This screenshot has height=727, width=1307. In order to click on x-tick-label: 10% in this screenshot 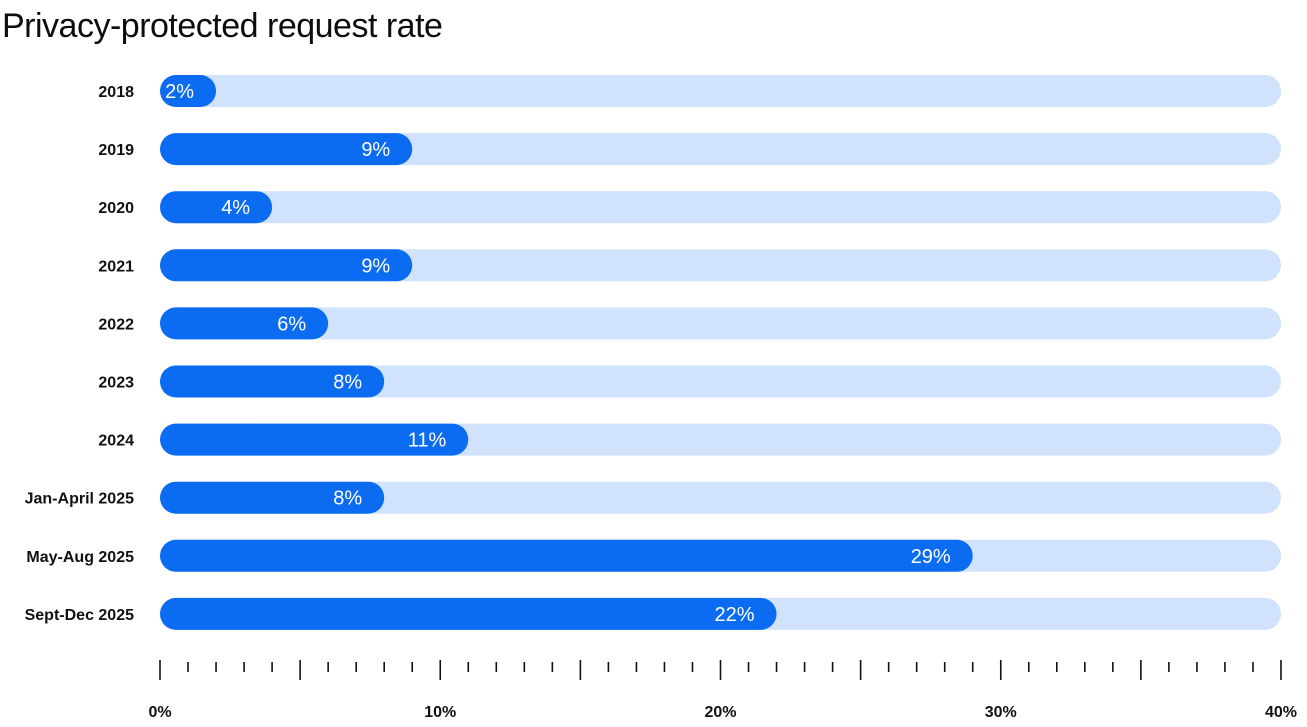, I will do `click(440, 712)`.